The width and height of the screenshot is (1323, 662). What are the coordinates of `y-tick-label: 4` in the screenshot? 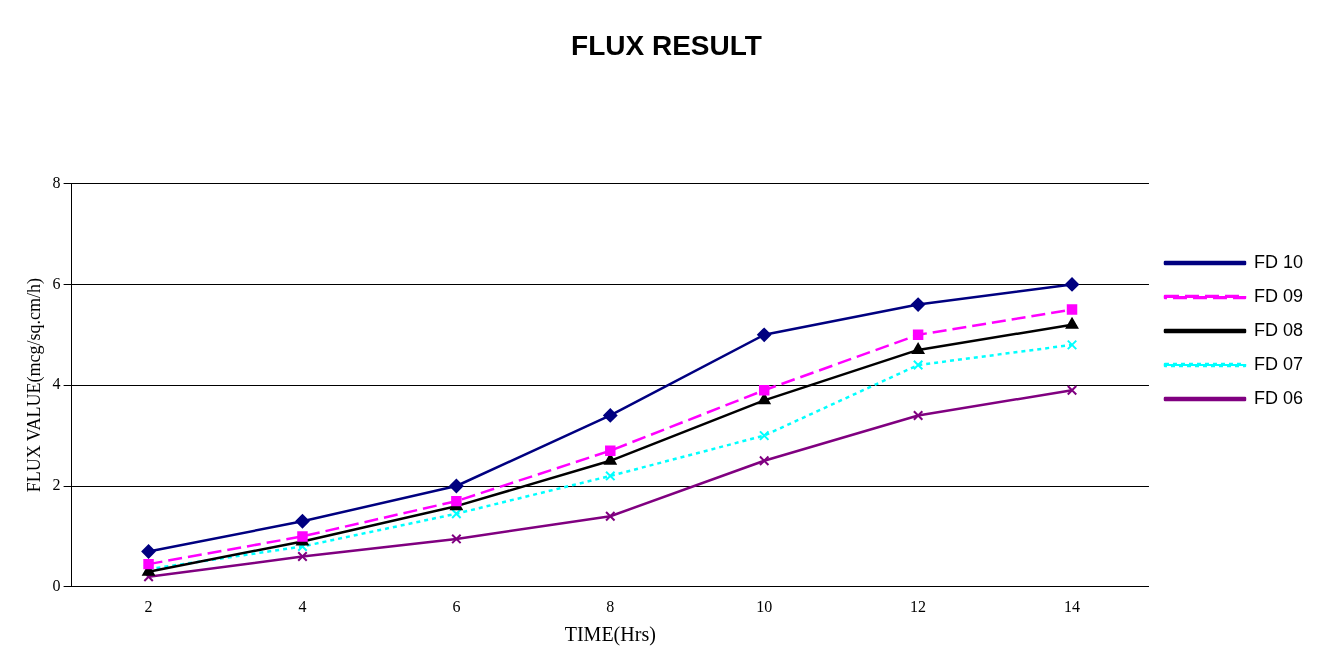 It's located at (56, 384).